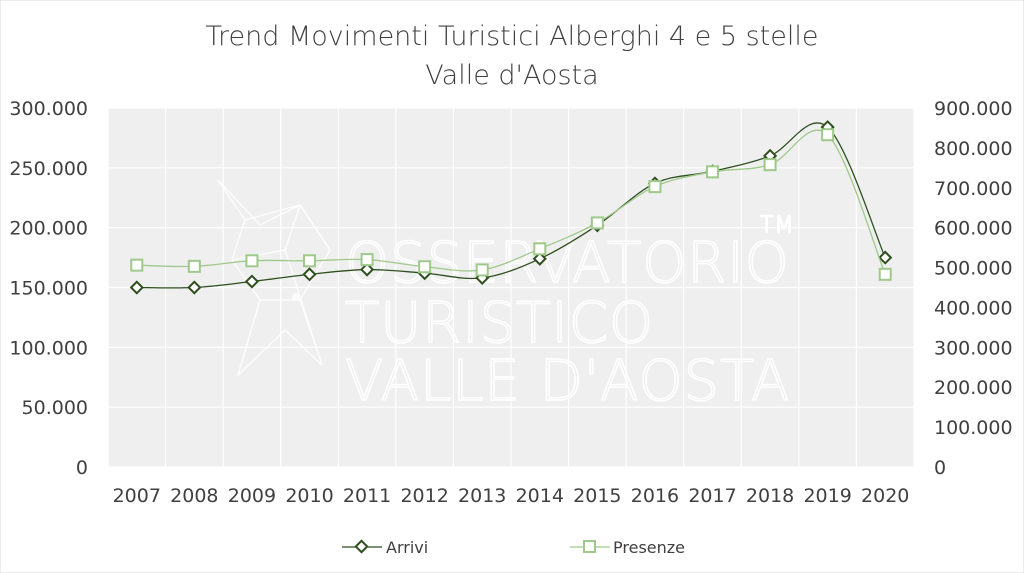 The height and width of the screenshot is (573, 1024). What do you see at coordinates (407, 547) in the screenshot?
I see `legend-label-arrivi: Arrivi` at bounding box center [407, 547].